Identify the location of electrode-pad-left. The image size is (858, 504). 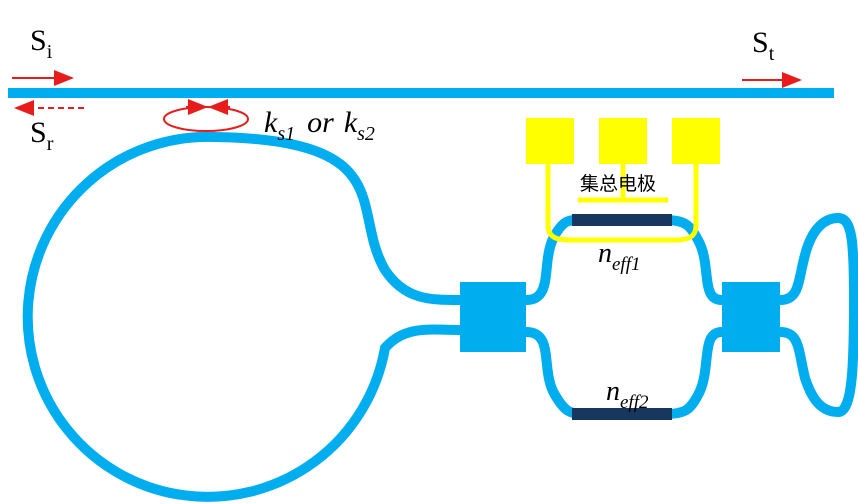
(550, 141).